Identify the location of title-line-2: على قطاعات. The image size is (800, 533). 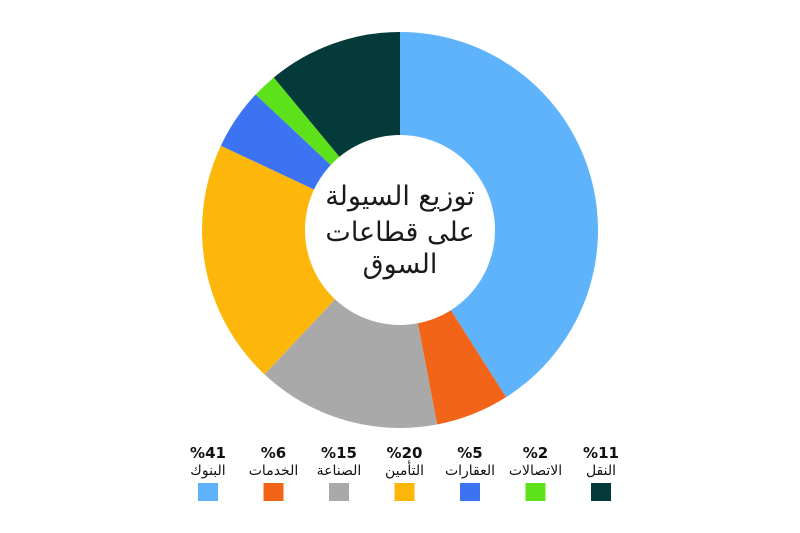
(399, 232).